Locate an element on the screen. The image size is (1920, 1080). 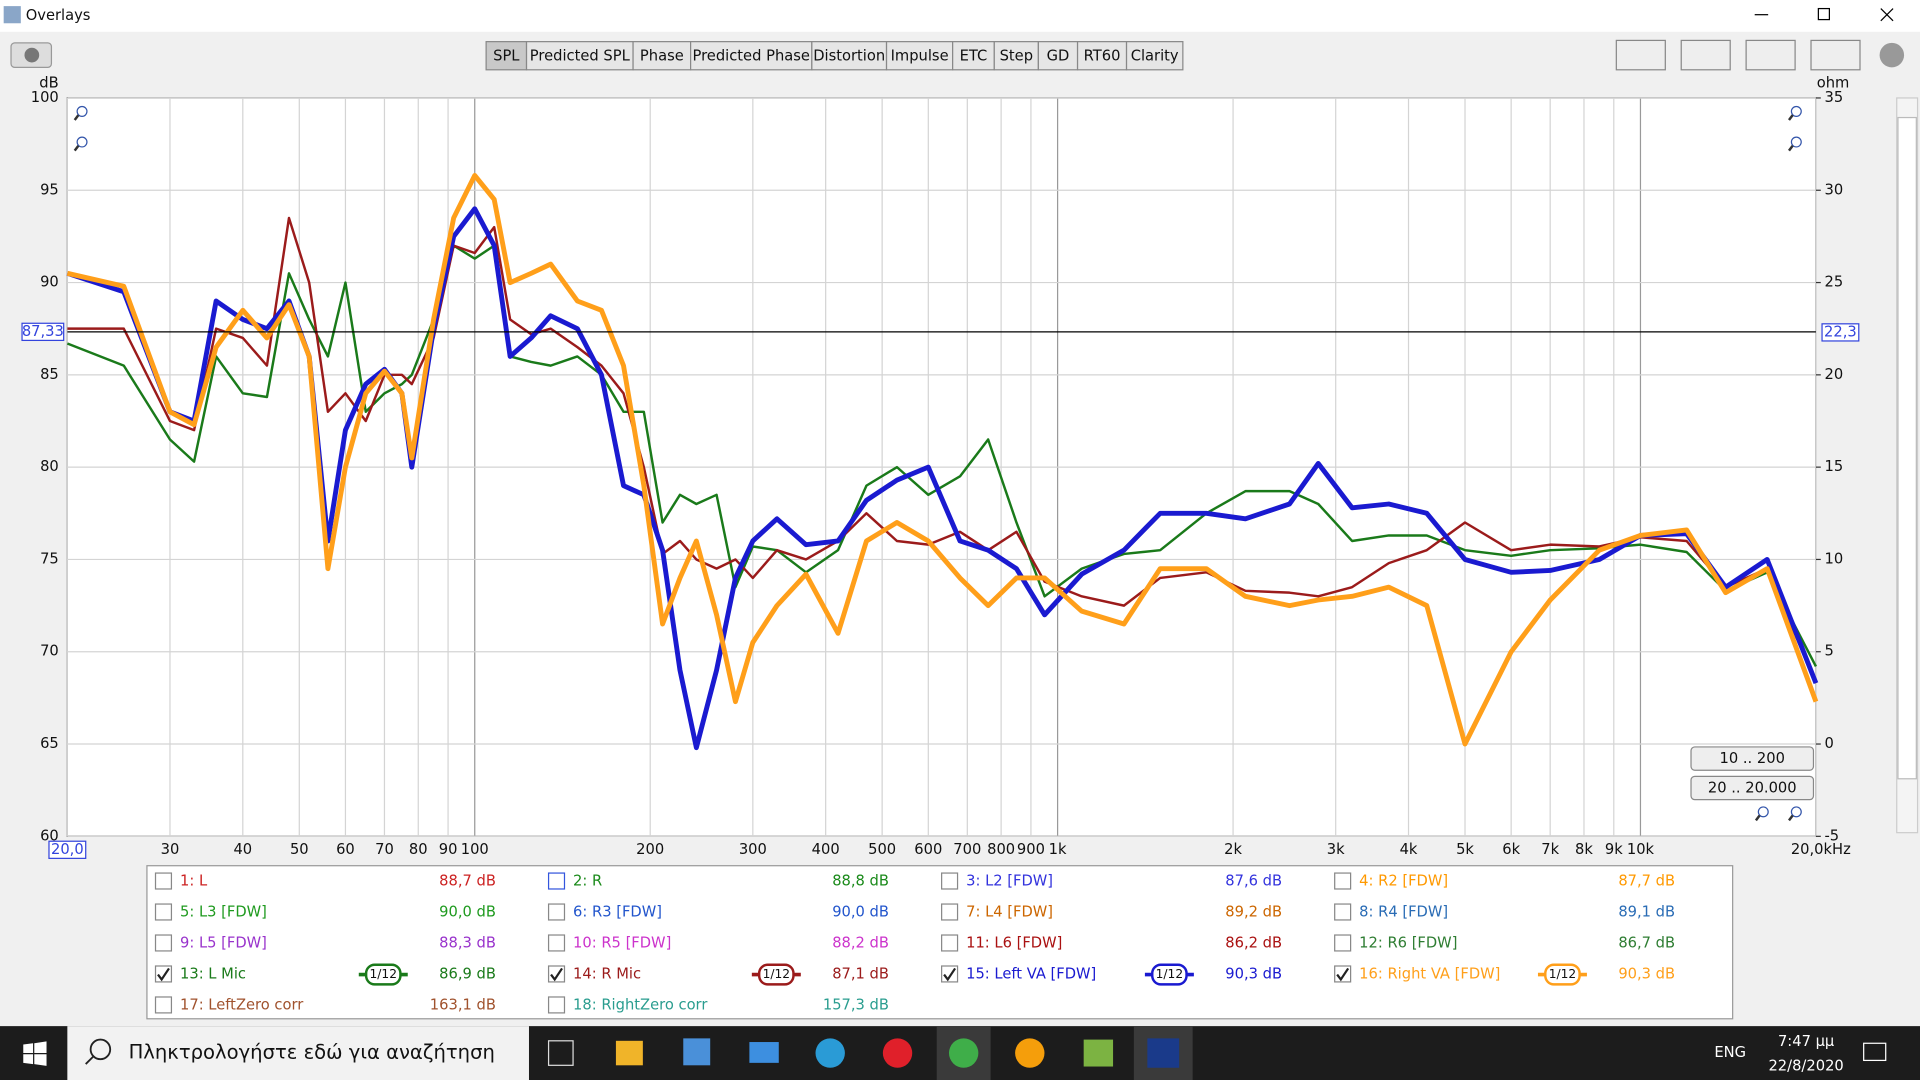
tab-label: Clarity is located at coordinates (1155, 55).